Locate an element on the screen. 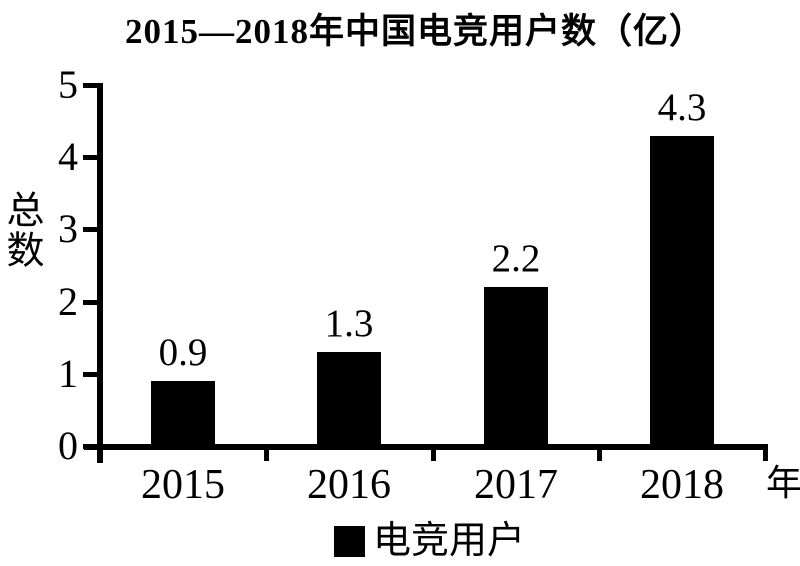  bar-value-label: 2.2 is located at coordinates (516, 258).